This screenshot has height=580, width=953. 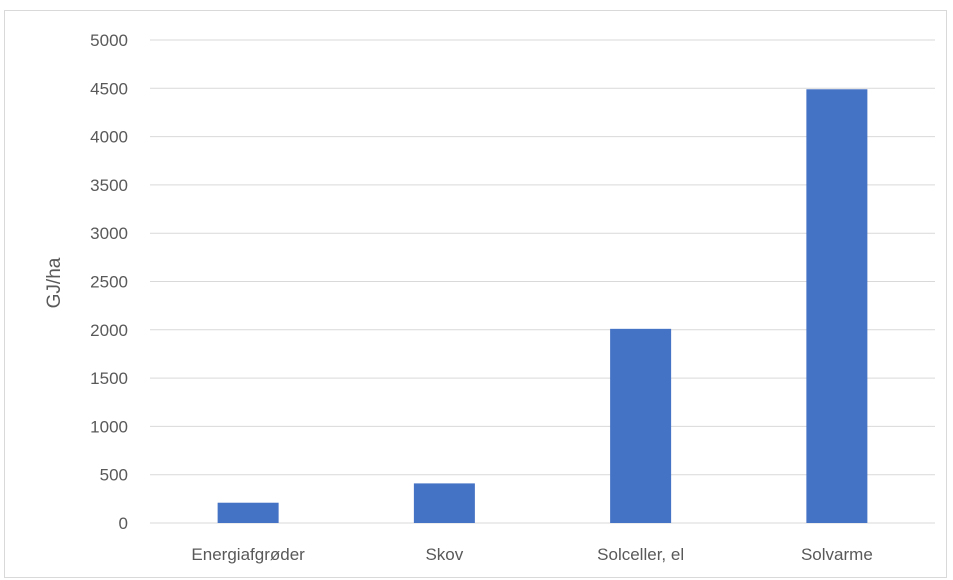 I want to click on y-tick-label: 1500, so click(x=109, y=378).